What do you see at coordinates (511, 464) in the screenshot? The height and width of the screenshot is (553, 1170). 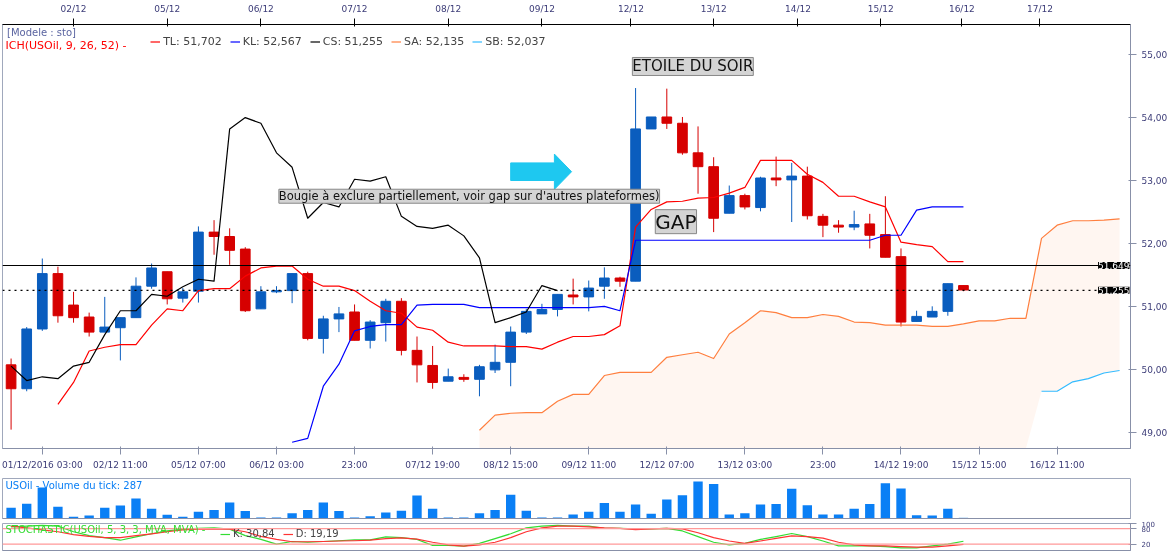 I see `x-tick-label: 08/12 15:00` at bounding box center [511, 464].